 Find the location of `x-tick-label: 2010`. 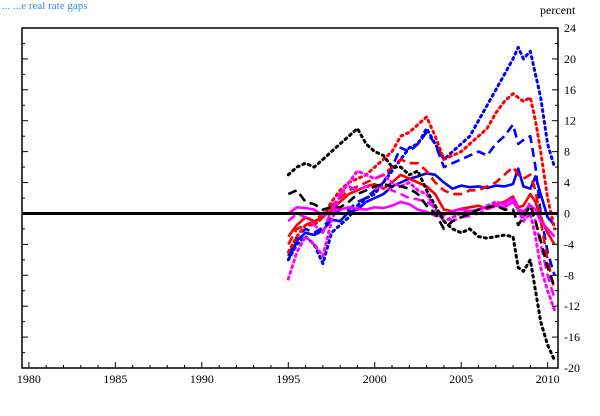

x-tick-label: 2010 is located at coordinates (548, 379).